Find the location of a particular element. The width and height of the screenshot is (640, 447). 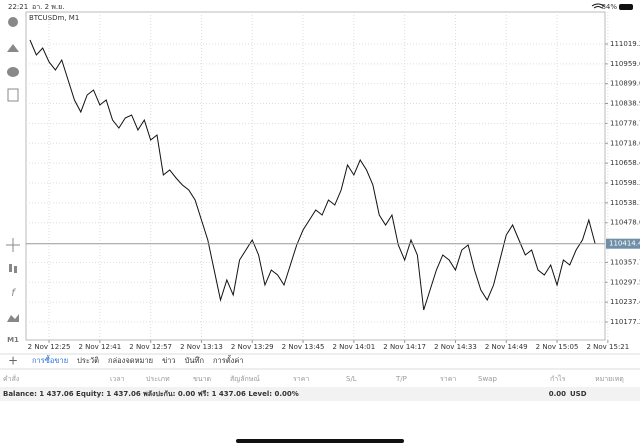

y-tick-label: 110538.15 is located at coordinates (625, 203).